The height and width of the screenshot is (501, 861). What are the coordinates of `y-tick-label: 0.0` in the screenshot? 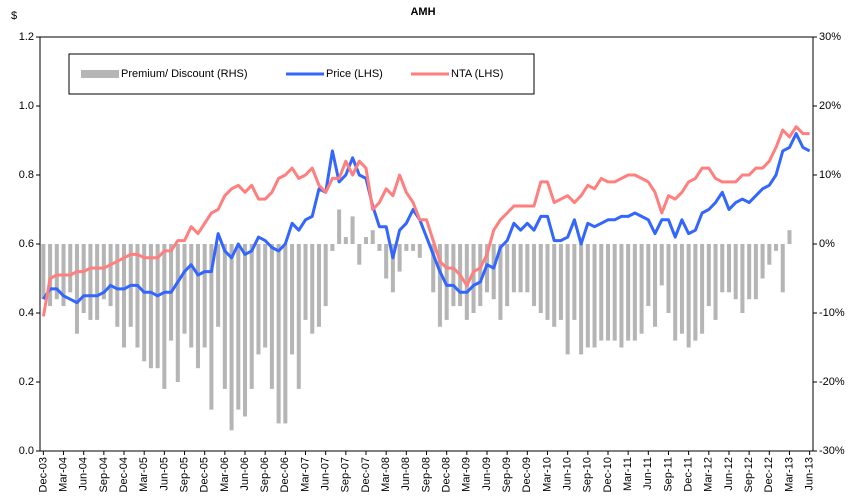 It's located at (26, 451).